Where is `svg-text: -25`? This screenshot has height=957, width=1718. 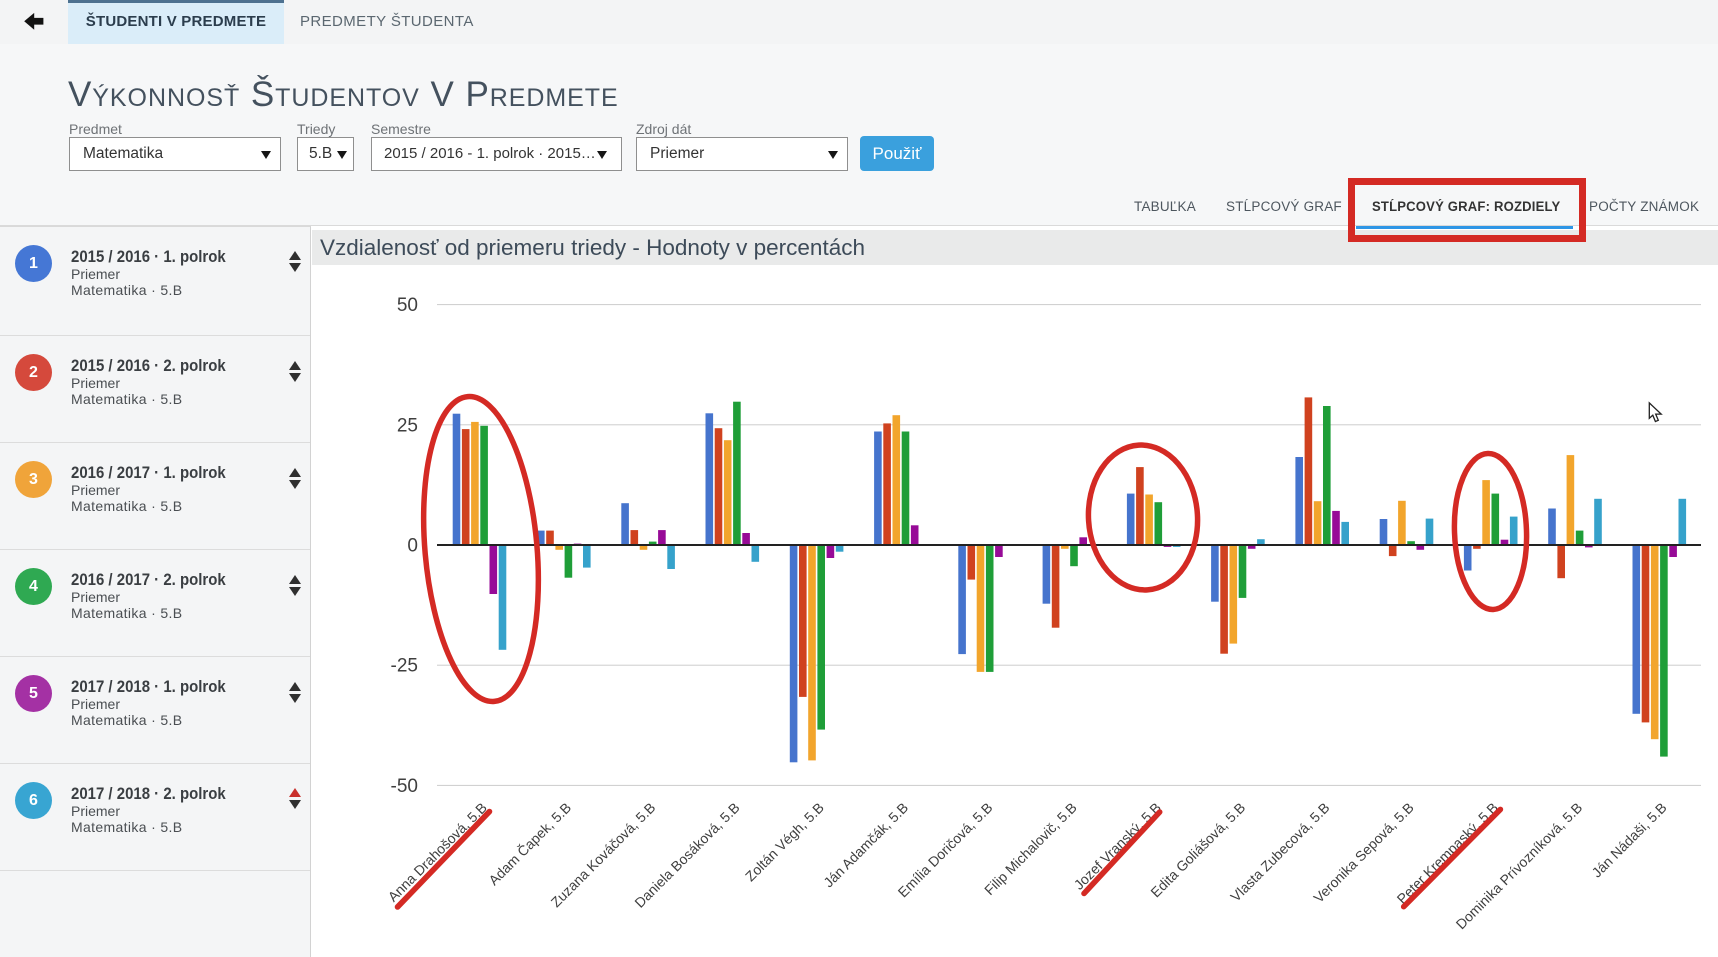 svg-text: -25 is located at coordinates (404, 666).